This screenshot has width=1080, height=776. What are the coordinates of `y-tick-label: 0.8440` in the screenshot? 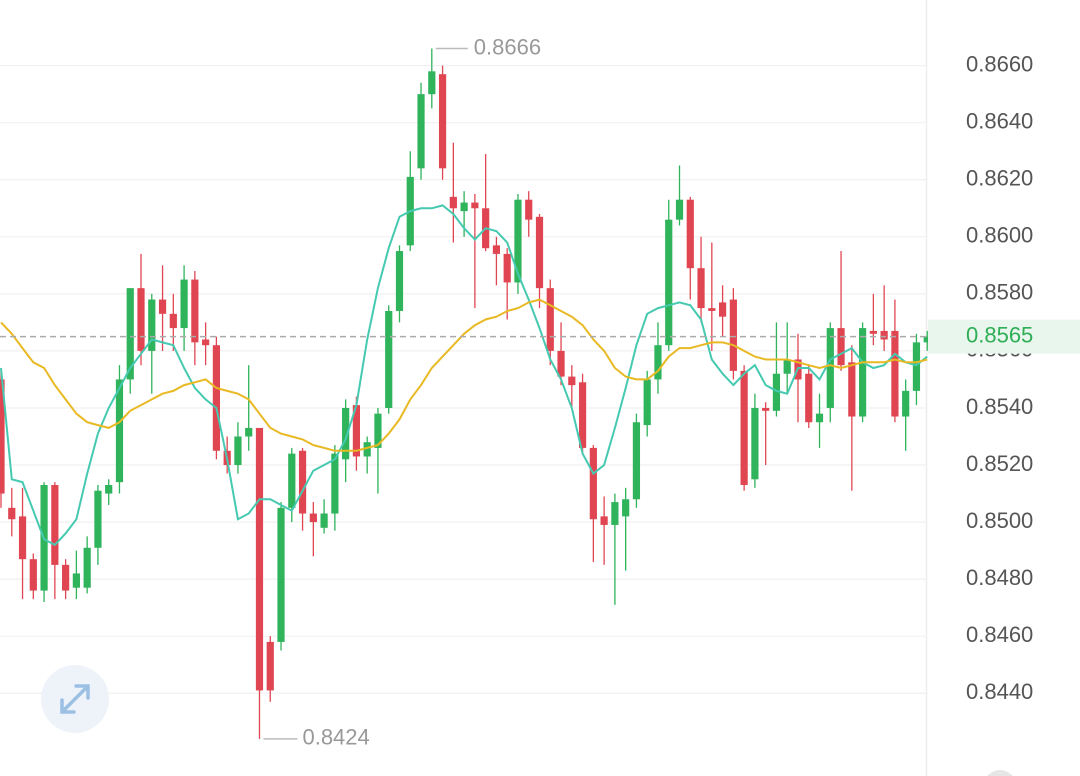 It's located at (999, 691).